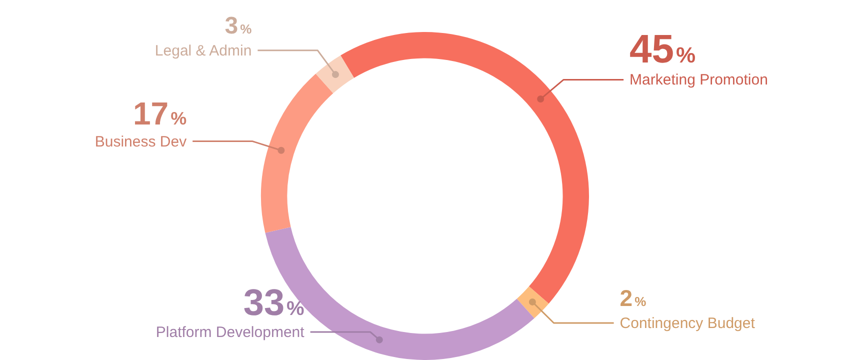 The image size is (850, 360). Describe the element at coordinates (231, 332) in the screenshot. I see `slice-label: Platform Development` at that location.